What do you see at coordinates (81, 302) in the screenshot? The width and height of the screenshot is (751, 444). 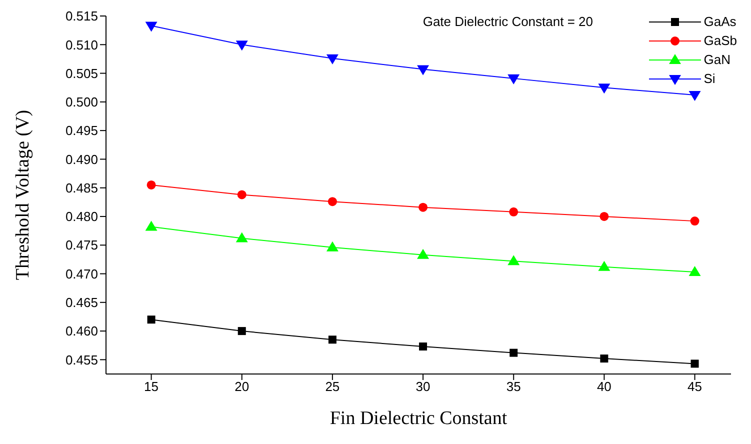 I see `y-tick-label: 0.465` at bounding box center [81, 302].